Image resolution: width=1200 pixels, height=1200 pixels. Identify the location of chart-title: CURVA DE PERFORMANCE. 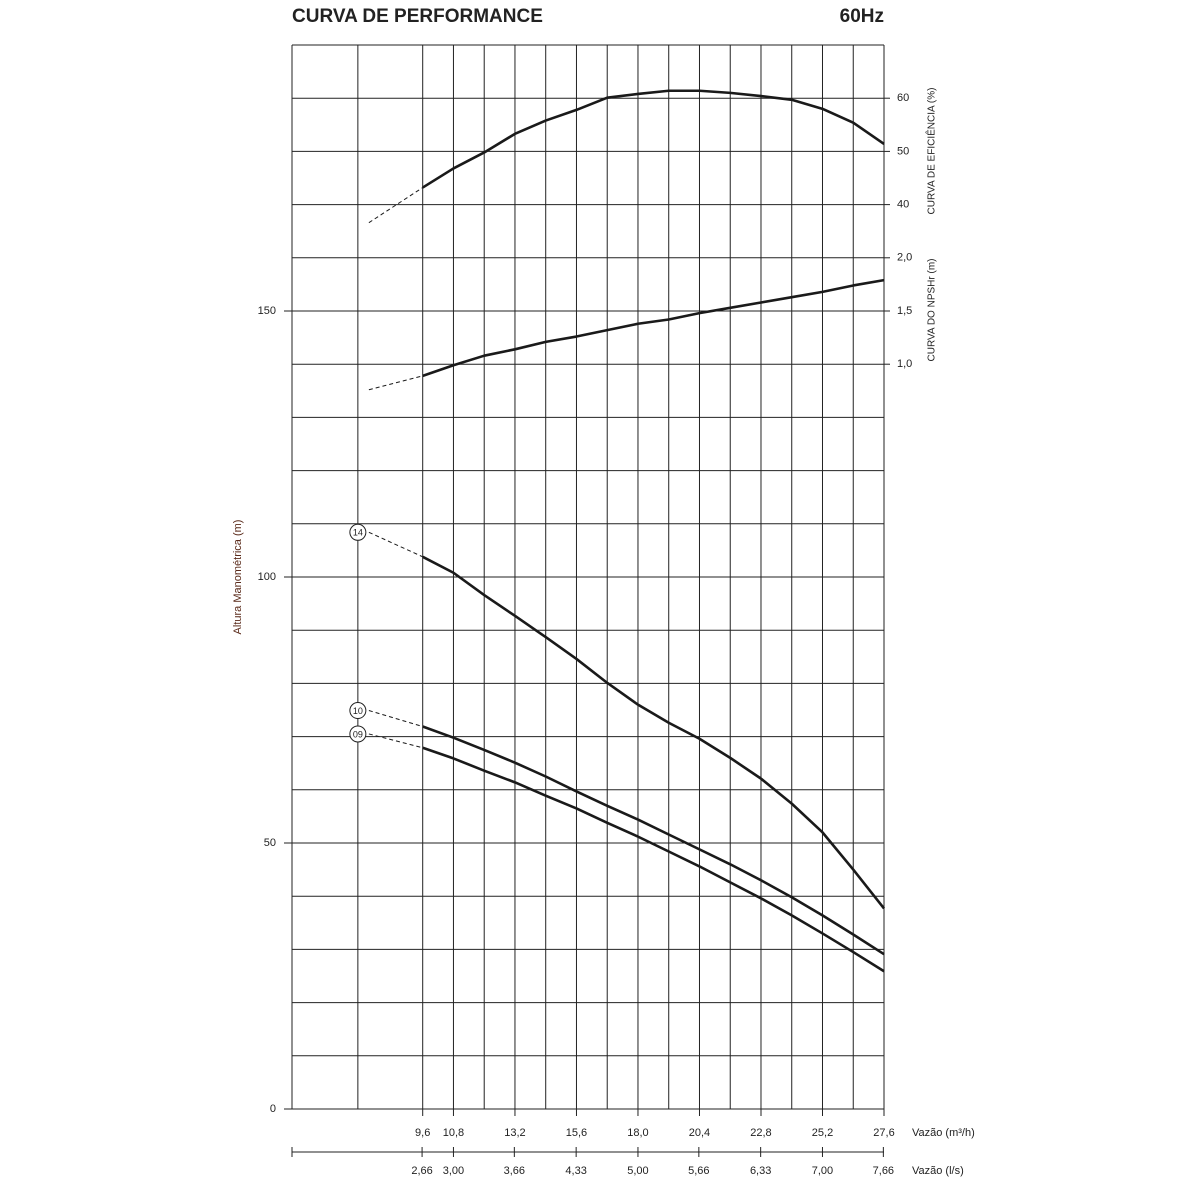
(417, 16).